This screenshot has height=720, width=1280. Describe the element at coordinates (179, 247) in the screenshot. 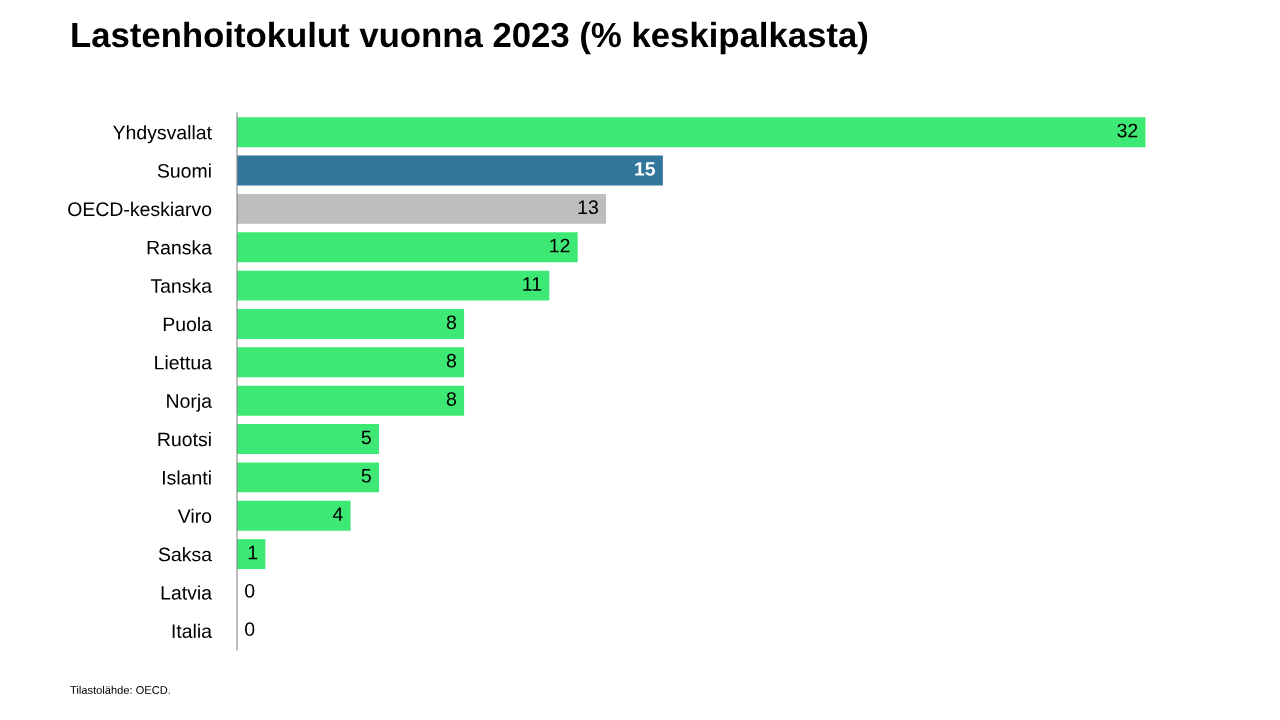

I see `y-tick-label: Ranska` at that location.